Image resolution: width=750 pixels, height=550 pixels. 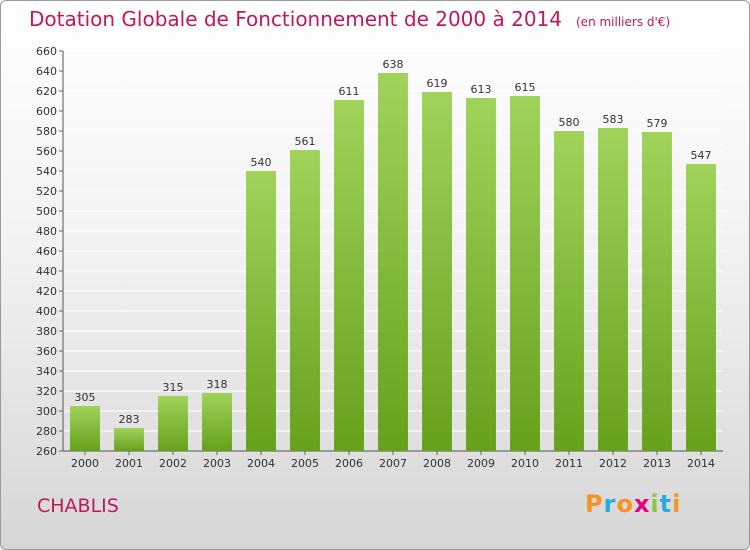 What do you see at coordinates (173, 387) in the screenshot?
I see `data-label: 315` at bounding box center [173, 387].